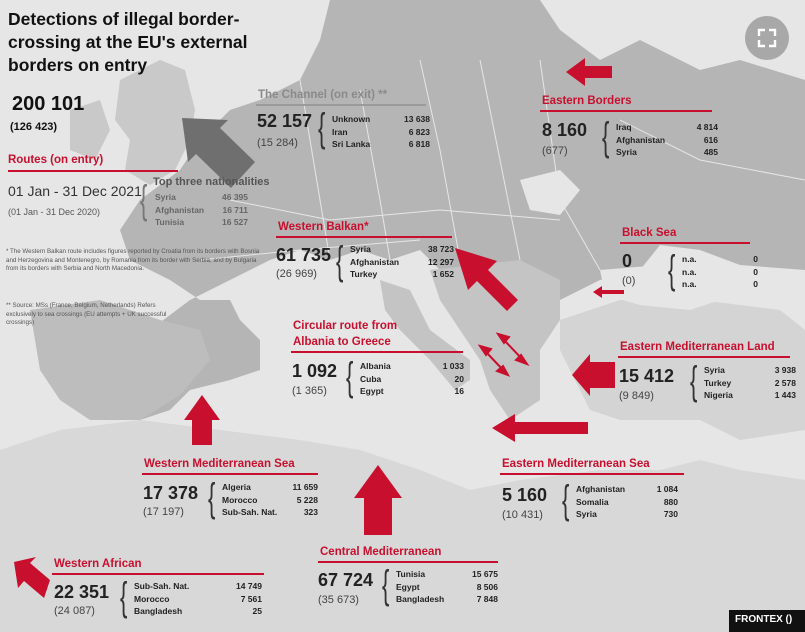  Describe the element at coordinates (377, 352) in the screenshot. I see `circular-rule` at that location.